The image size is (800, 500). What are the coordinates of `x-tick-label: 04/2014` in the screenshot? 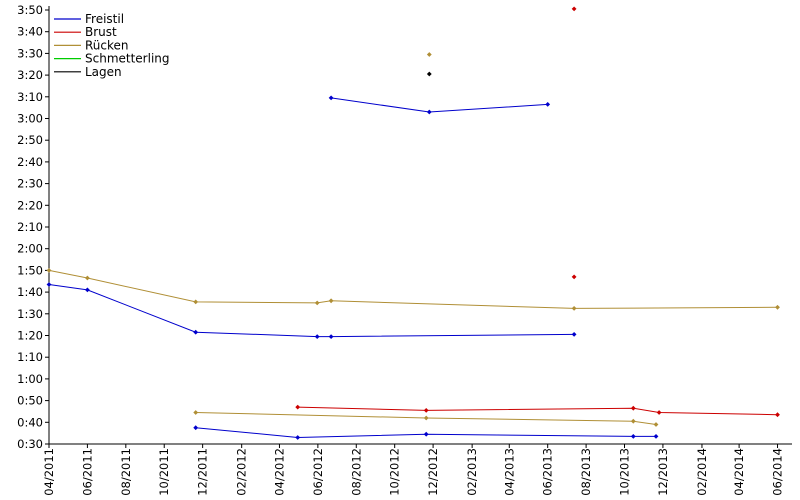 It's located at (739, 472).